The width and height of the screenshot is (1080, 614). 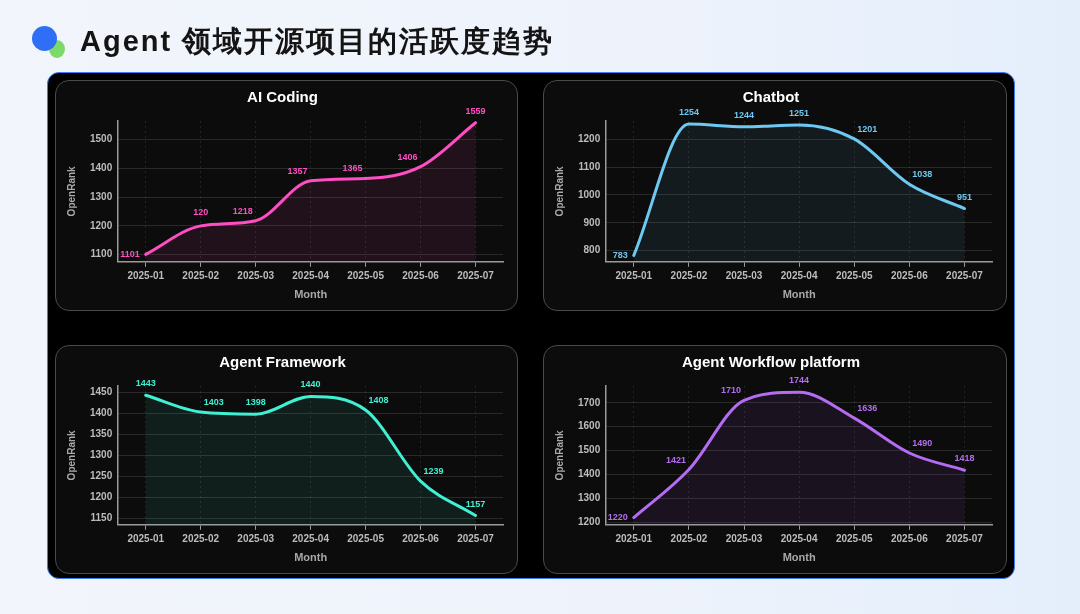 I want to click on data-label: 1443, so click(x=145, y=383).